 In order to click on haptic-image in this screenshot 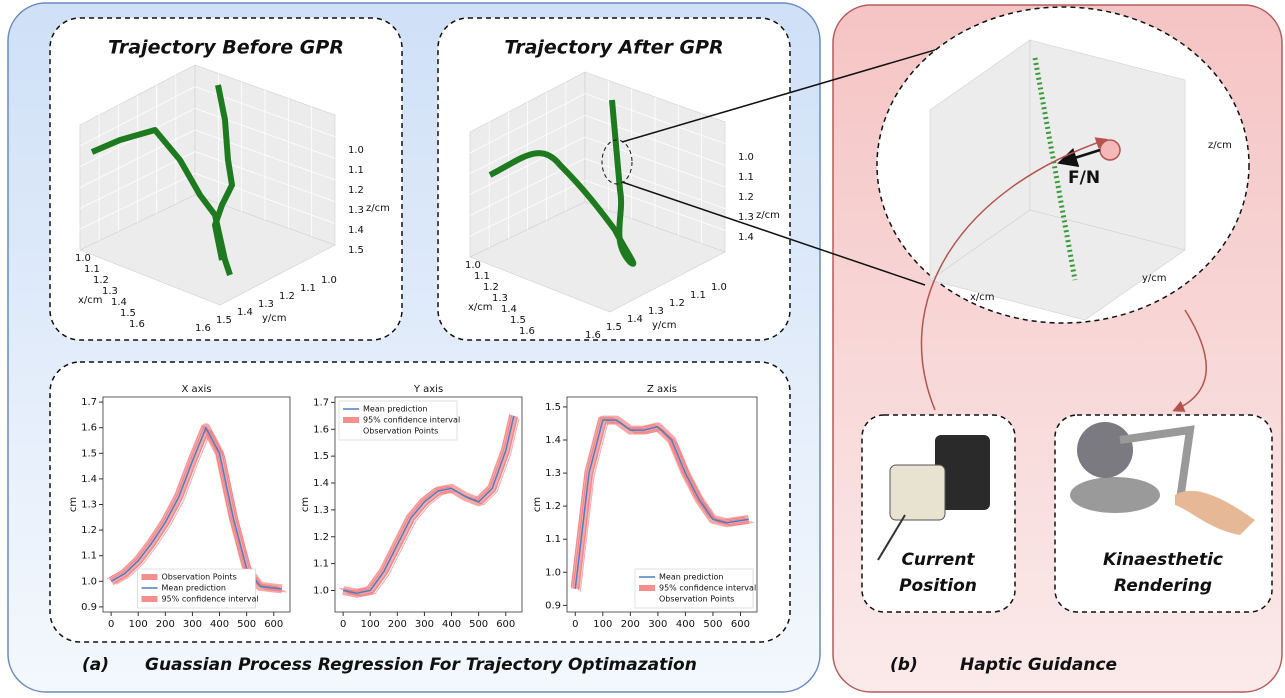, I will do `click(1162, 478)`.